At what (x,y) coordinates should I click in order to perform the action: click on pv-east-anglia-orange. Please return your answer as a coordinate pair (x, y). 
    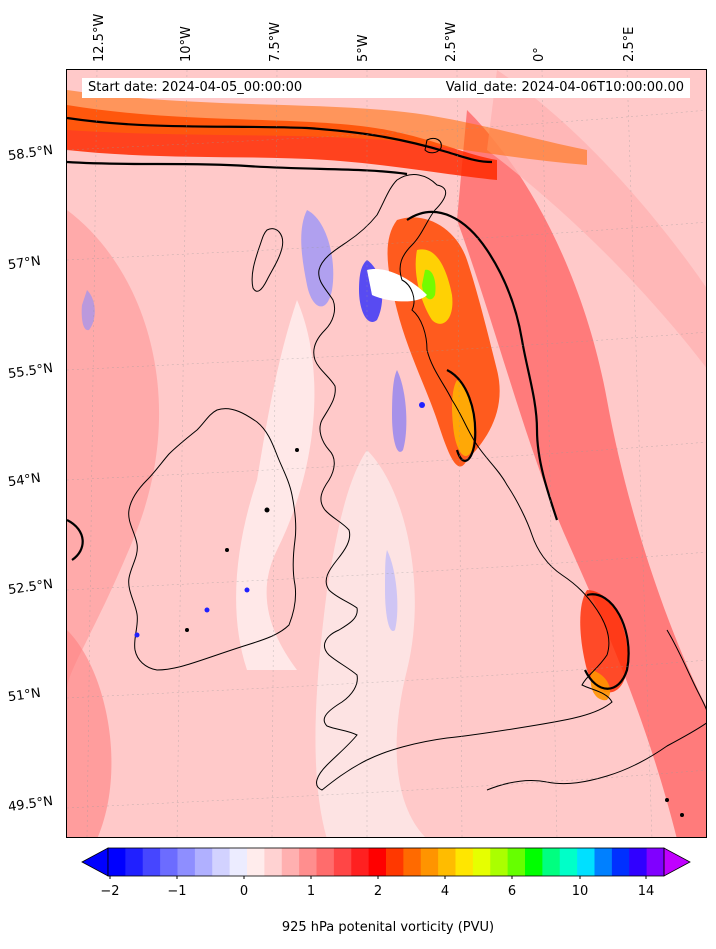
    Looking at the image, I should click on (600, 685).